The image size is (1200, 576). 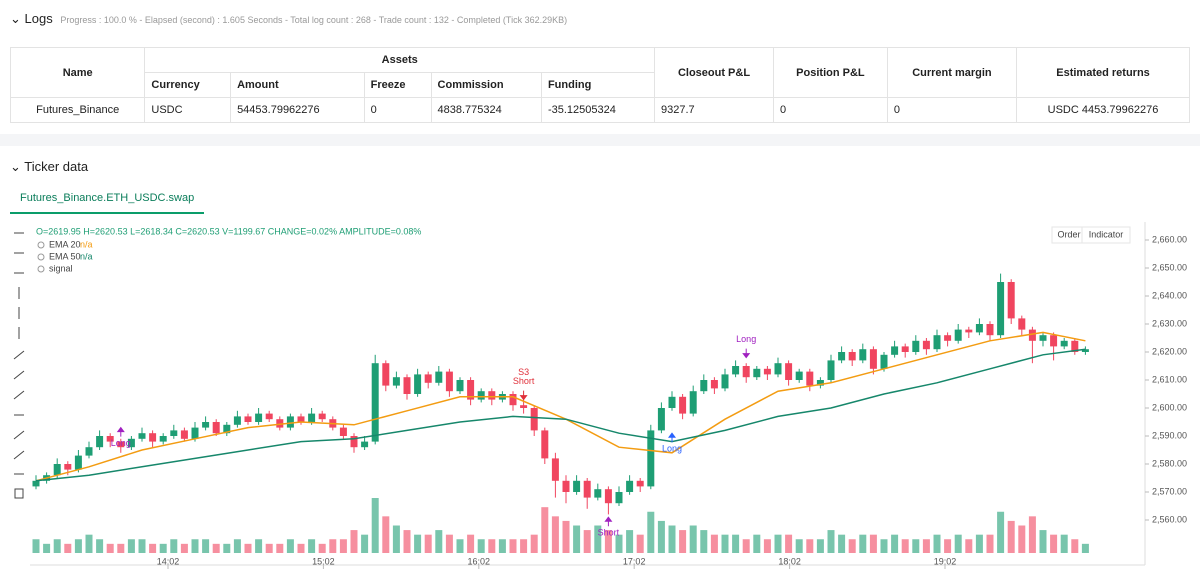 What do you see at coordinates (1068, 234) in the screenshot?
I see `button-label: Order` at bounding box center [1068, 234].